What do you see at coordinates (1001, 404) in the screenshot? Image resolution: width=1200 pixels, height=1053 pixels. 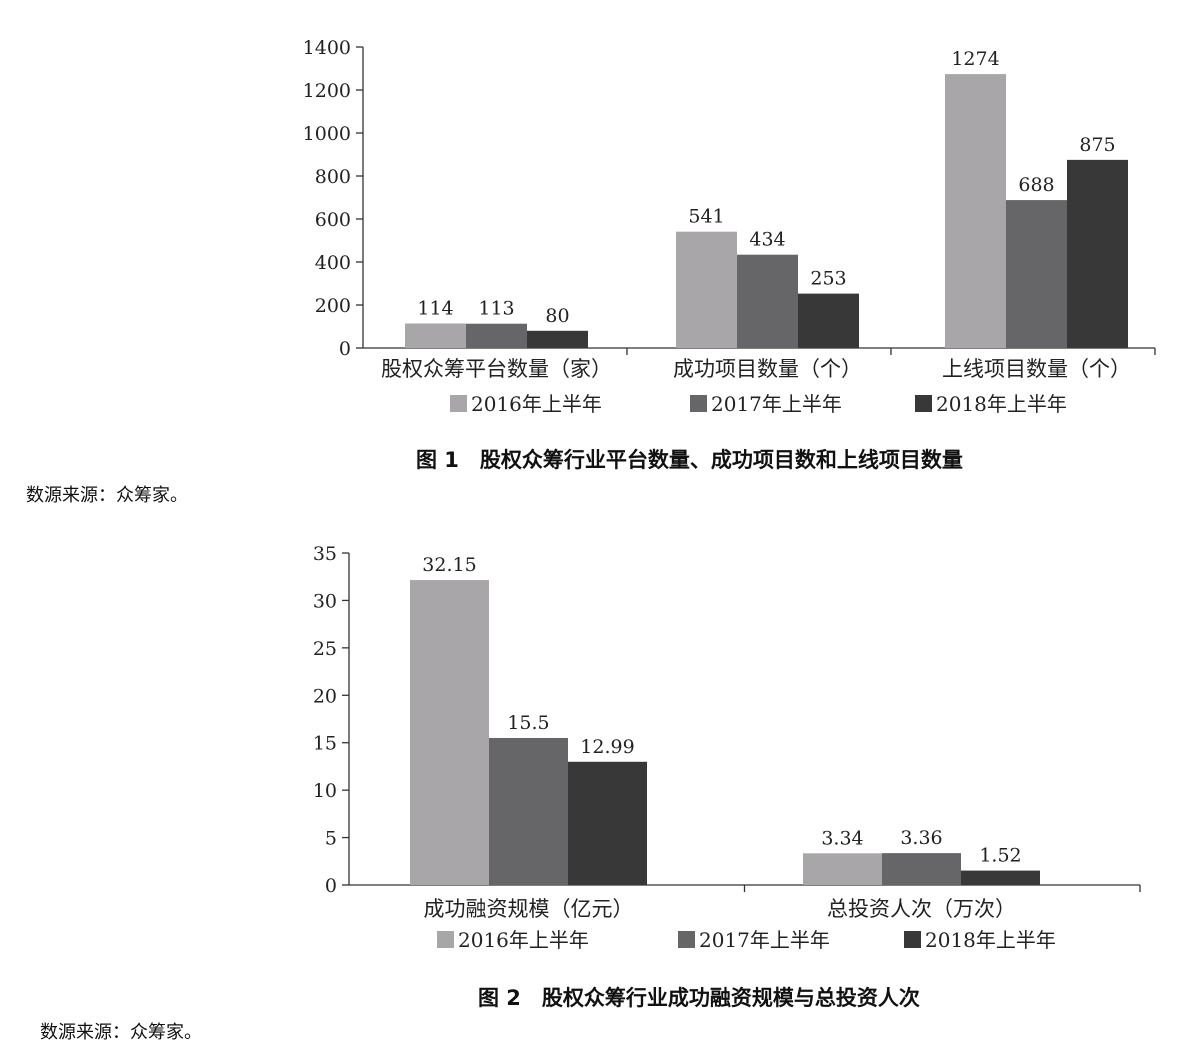 I see `chart1-legend-label: 2018年上半年` at bounding box center [1001, 404].